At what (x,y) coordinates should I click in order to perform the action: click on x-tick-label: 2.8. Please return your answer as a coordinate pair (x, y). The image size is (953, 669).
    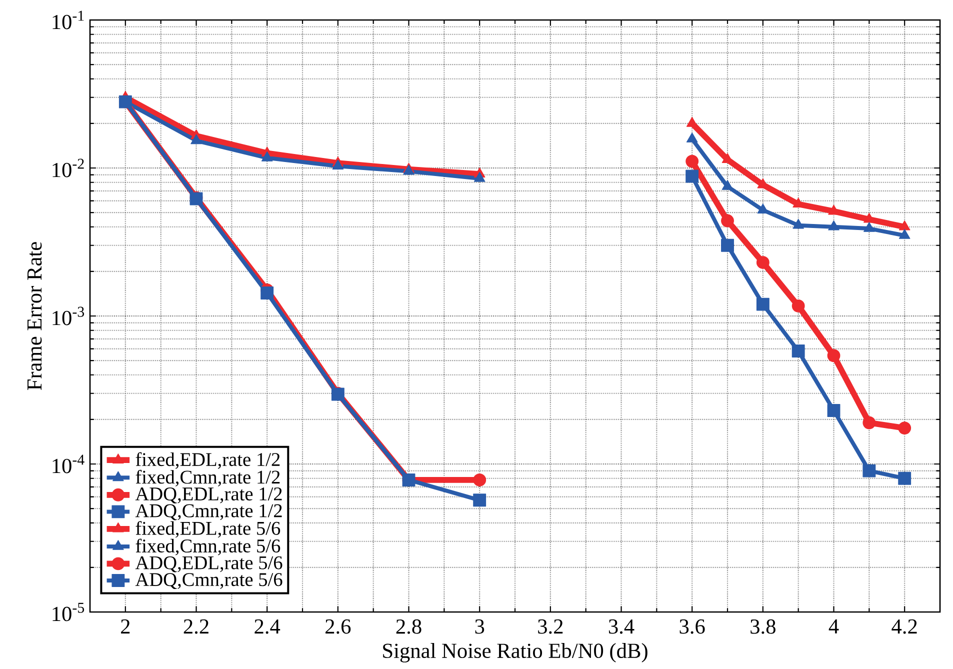
    Looking at the image, I should click on (409, 626).